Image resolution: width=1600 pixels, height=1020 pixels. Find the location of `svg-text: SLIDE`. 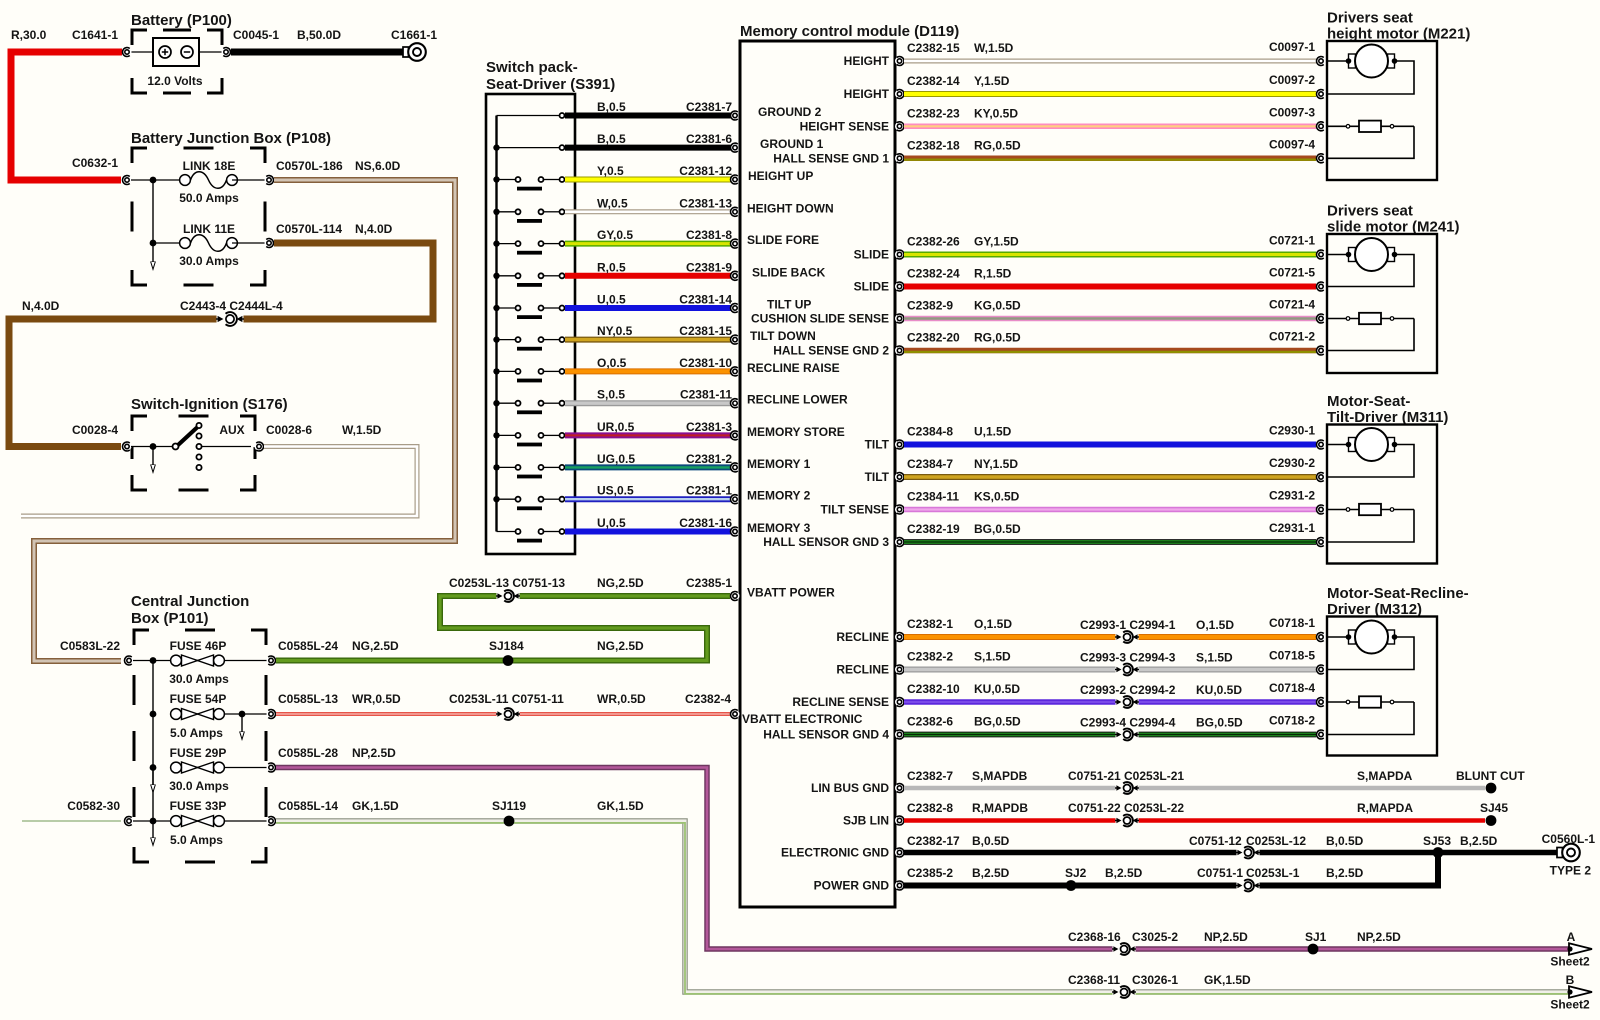

svg-text: SLIDE is located at coordinates (871, 255).